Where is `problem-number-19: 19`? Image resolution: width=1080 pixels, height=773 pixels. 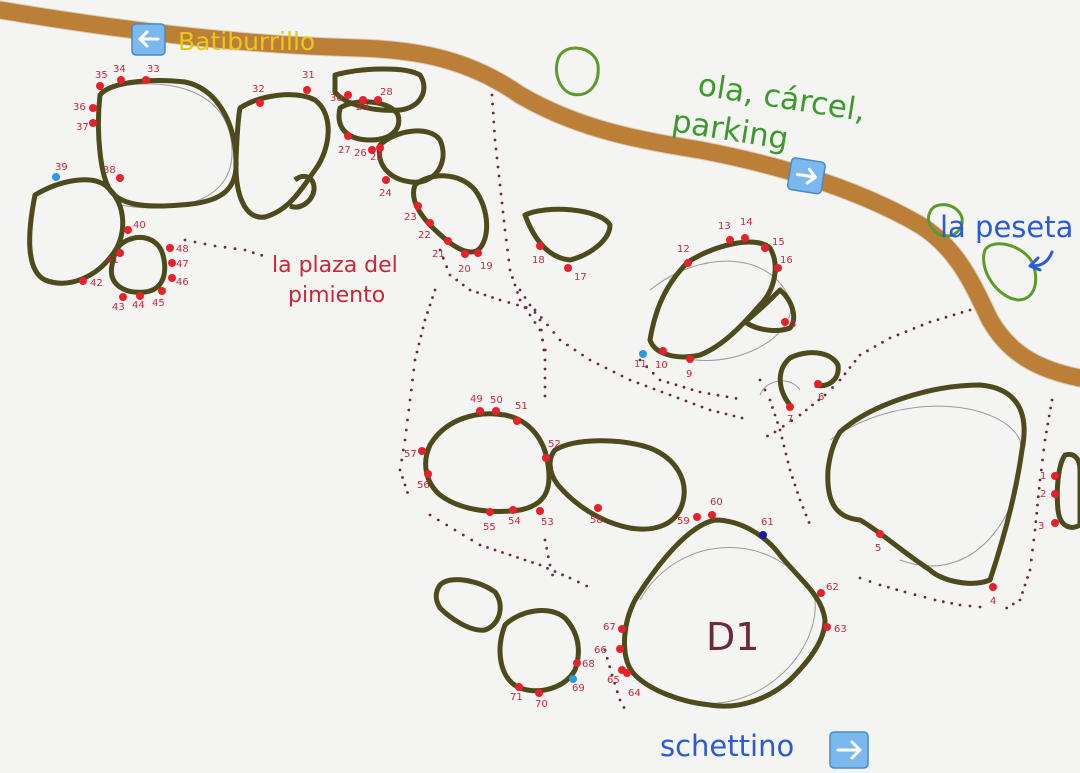
problem-number-19: 19 is located at coordinates (486, 266).